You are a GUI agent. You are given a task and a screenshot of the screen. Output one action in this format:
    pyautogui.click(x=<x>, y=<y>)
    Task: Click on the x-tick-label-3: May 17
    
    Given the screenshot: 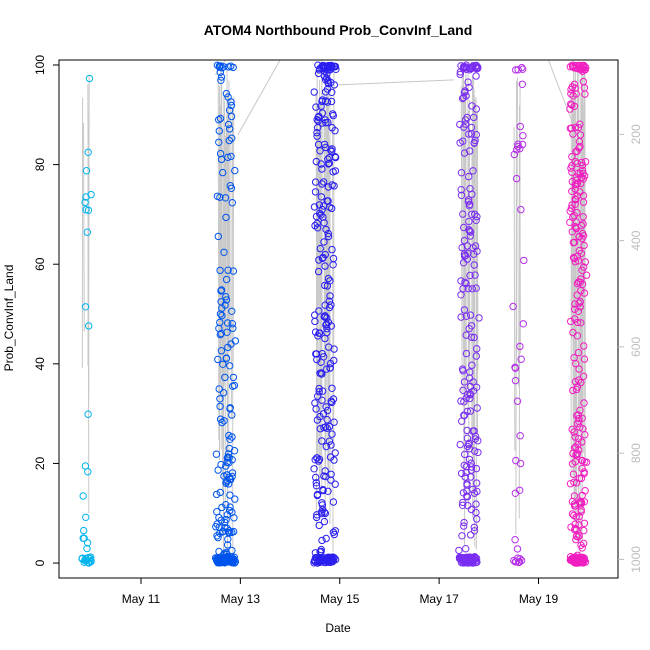 What is the action you would take?
    pyautogui.click(x=439, y=599)
    